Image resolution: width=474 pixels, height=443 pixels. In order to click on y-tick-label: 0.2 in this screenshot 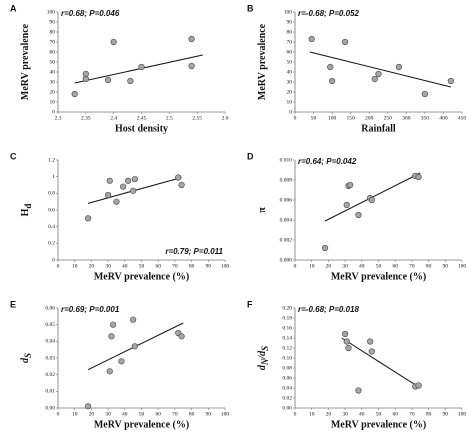, I will do `click(51, 244)`.